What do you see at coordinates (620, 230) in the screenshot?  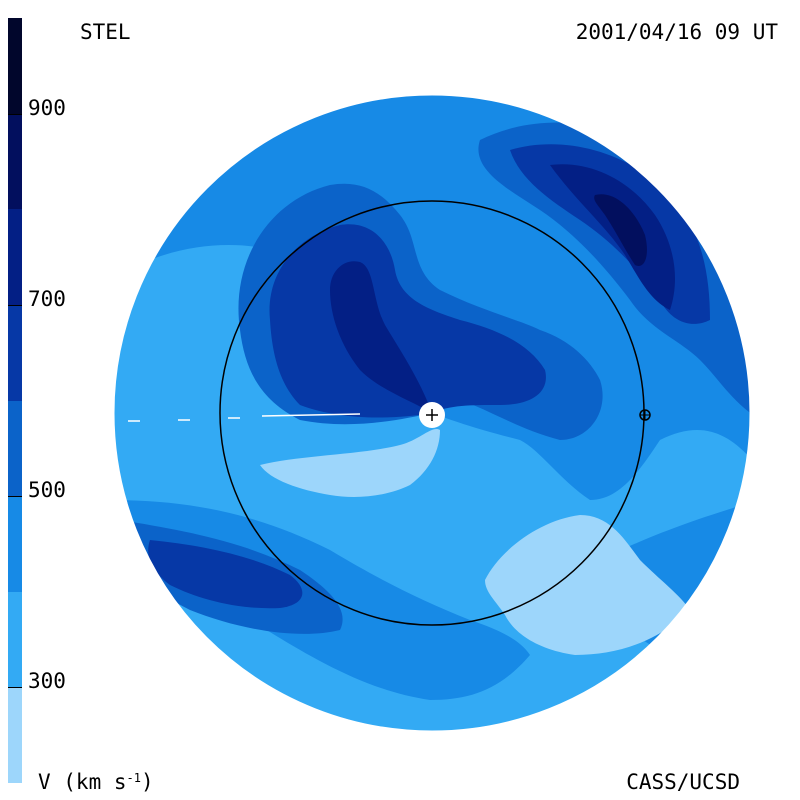 I see `contour-800-northeast` at bounding box center [620, 230].